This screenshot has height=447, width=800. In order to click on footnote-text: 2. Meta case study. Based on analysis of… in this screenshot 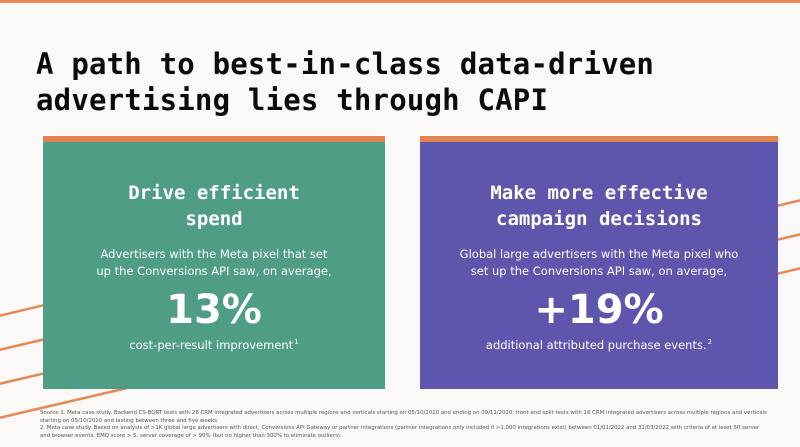, I will do `click(400, 432)`.